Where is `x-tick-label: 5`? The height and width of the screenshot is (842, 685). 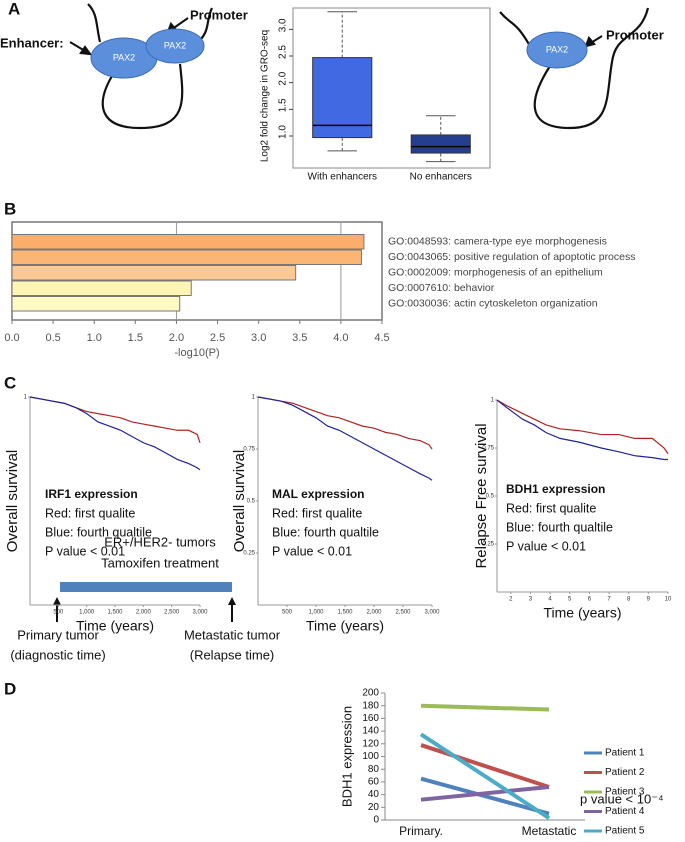
x-tick-label: 5 is located at coordinates (570, 600).